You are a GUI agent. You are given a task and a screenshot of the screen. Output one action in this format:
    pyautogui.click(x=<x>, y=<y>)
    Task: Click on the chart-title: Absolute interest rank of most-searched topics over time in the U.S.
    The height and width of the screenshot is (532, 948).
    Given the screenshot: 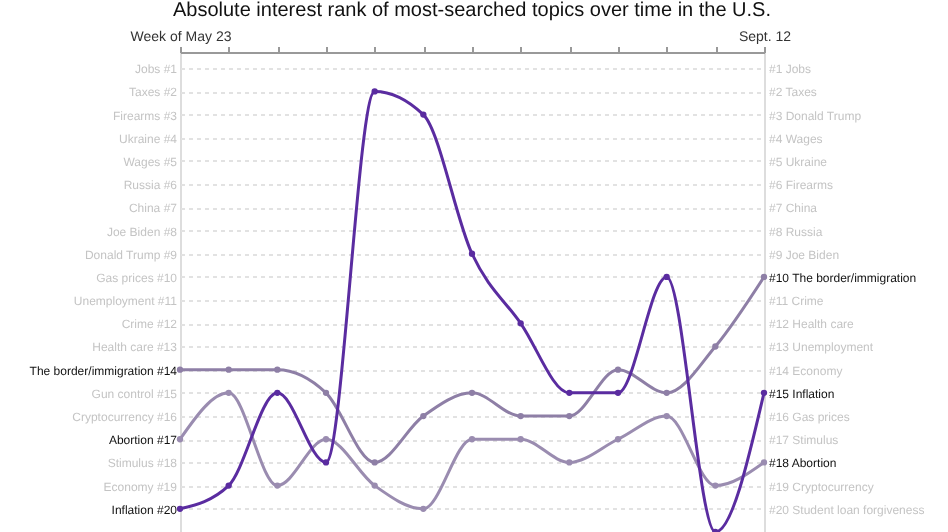 What is the action you would take?
    pyautogui.click(x=472, y=11)
    